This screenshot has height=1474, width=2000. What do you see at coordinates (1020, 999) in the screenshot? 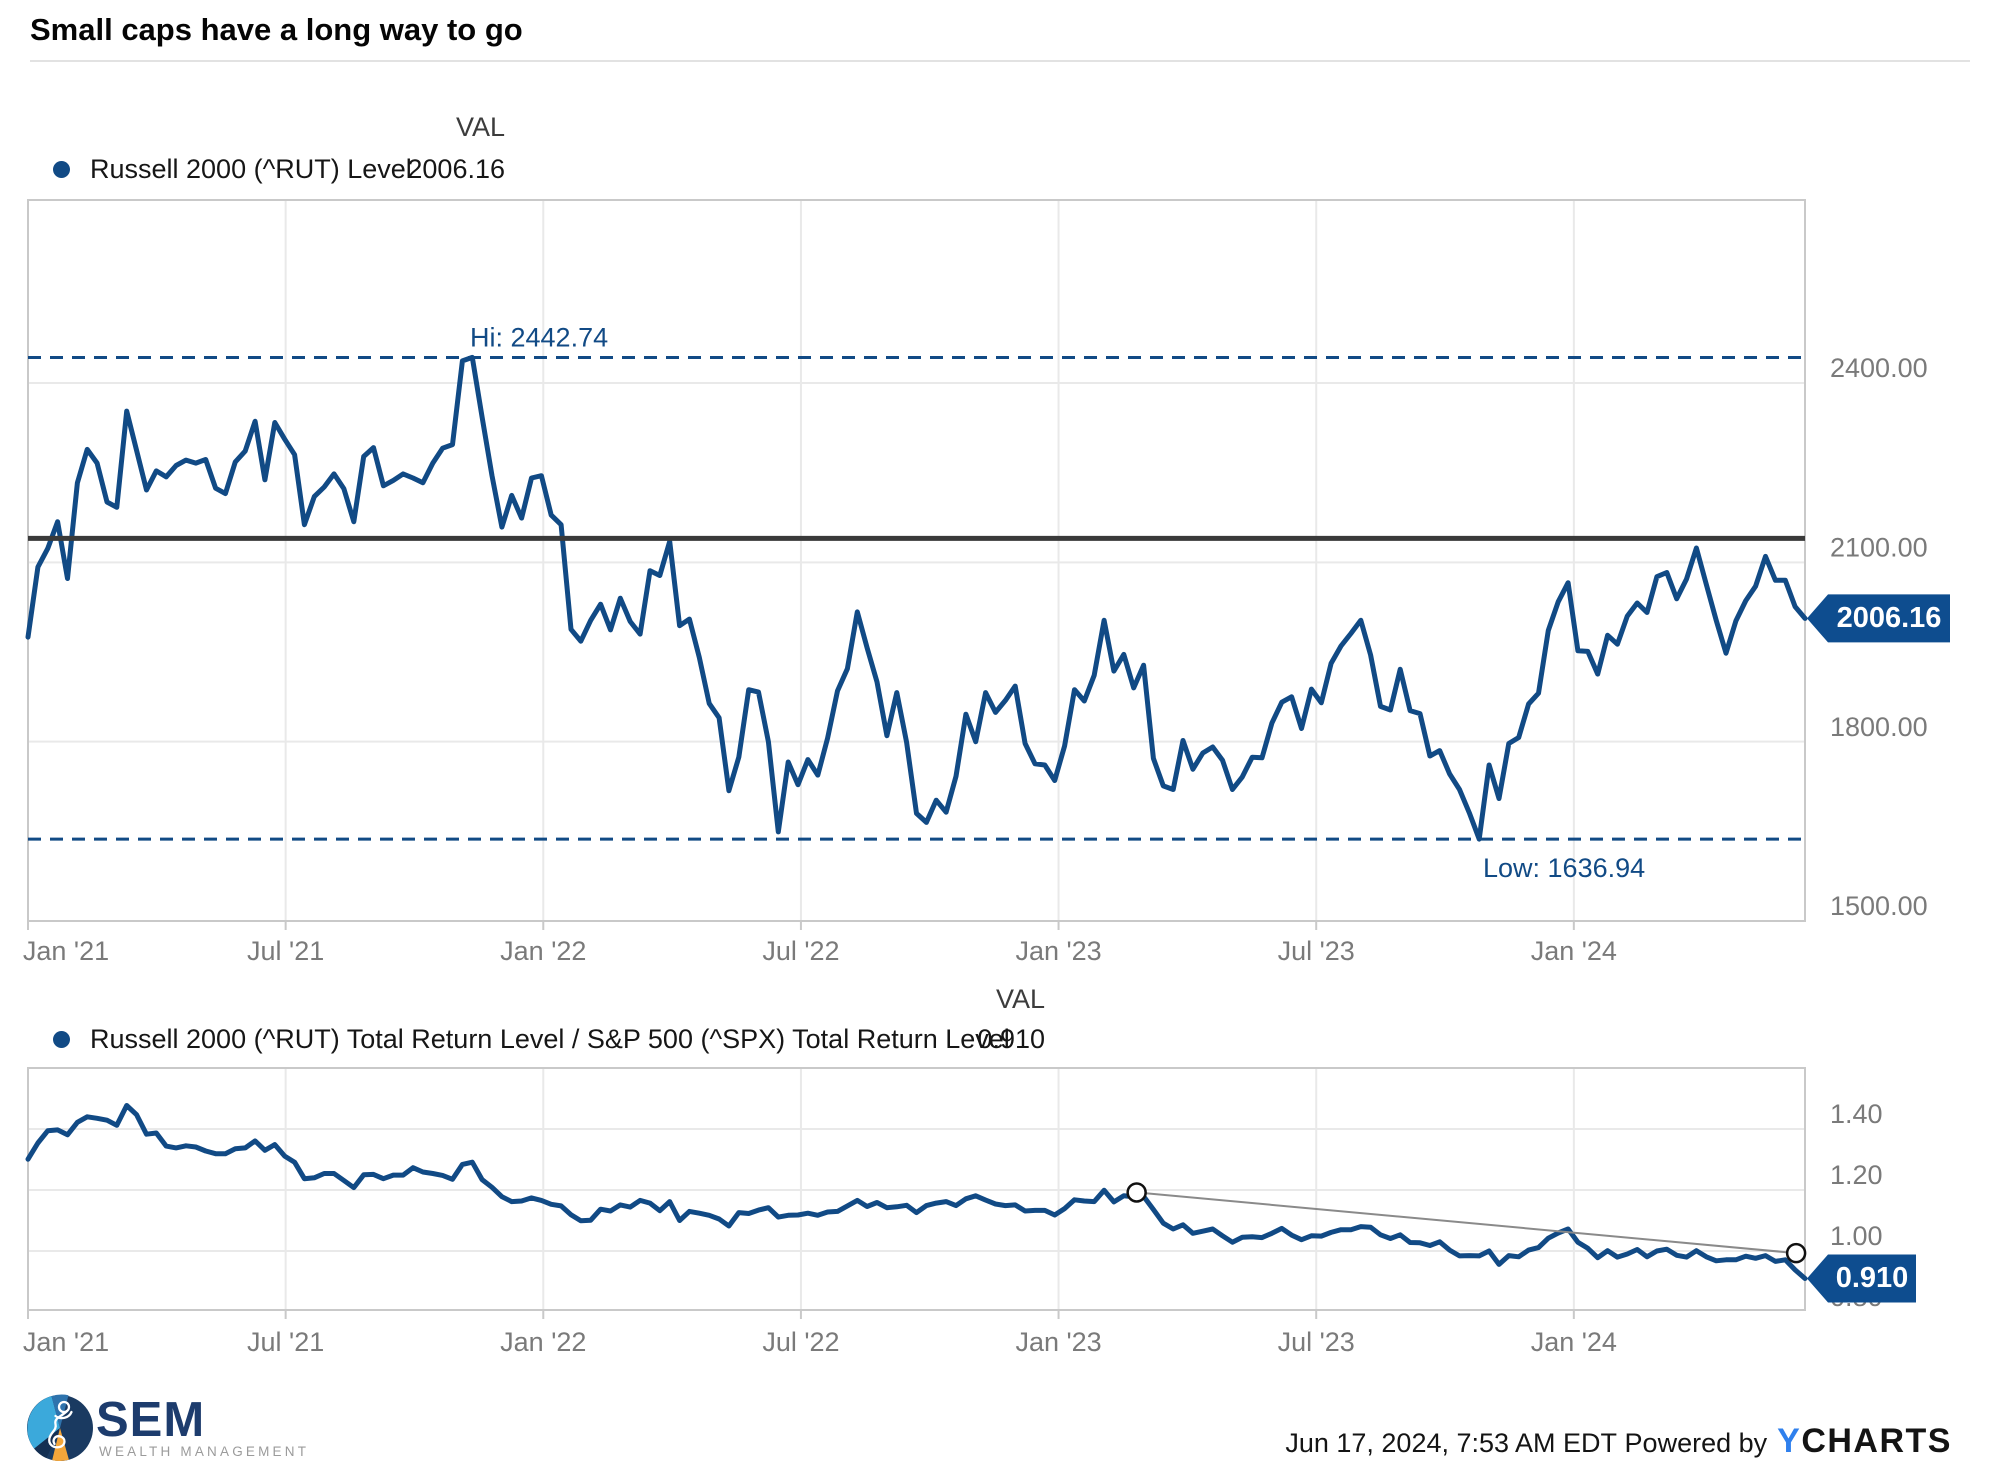
I see `val-column-header-bottom: VAL` at bounding box center [1020, 999].